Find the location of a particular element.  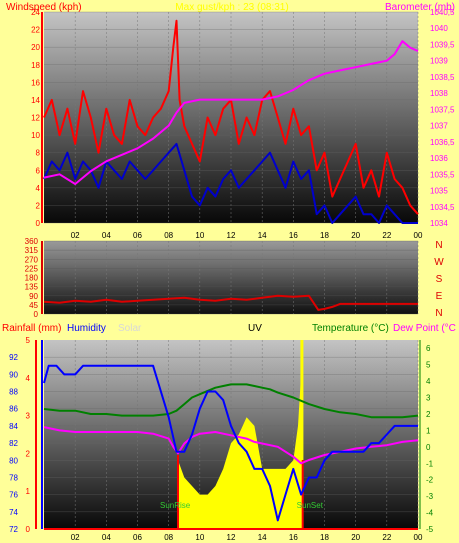

barometer-y-tick: 1034 is located at coordinates (439, 223).